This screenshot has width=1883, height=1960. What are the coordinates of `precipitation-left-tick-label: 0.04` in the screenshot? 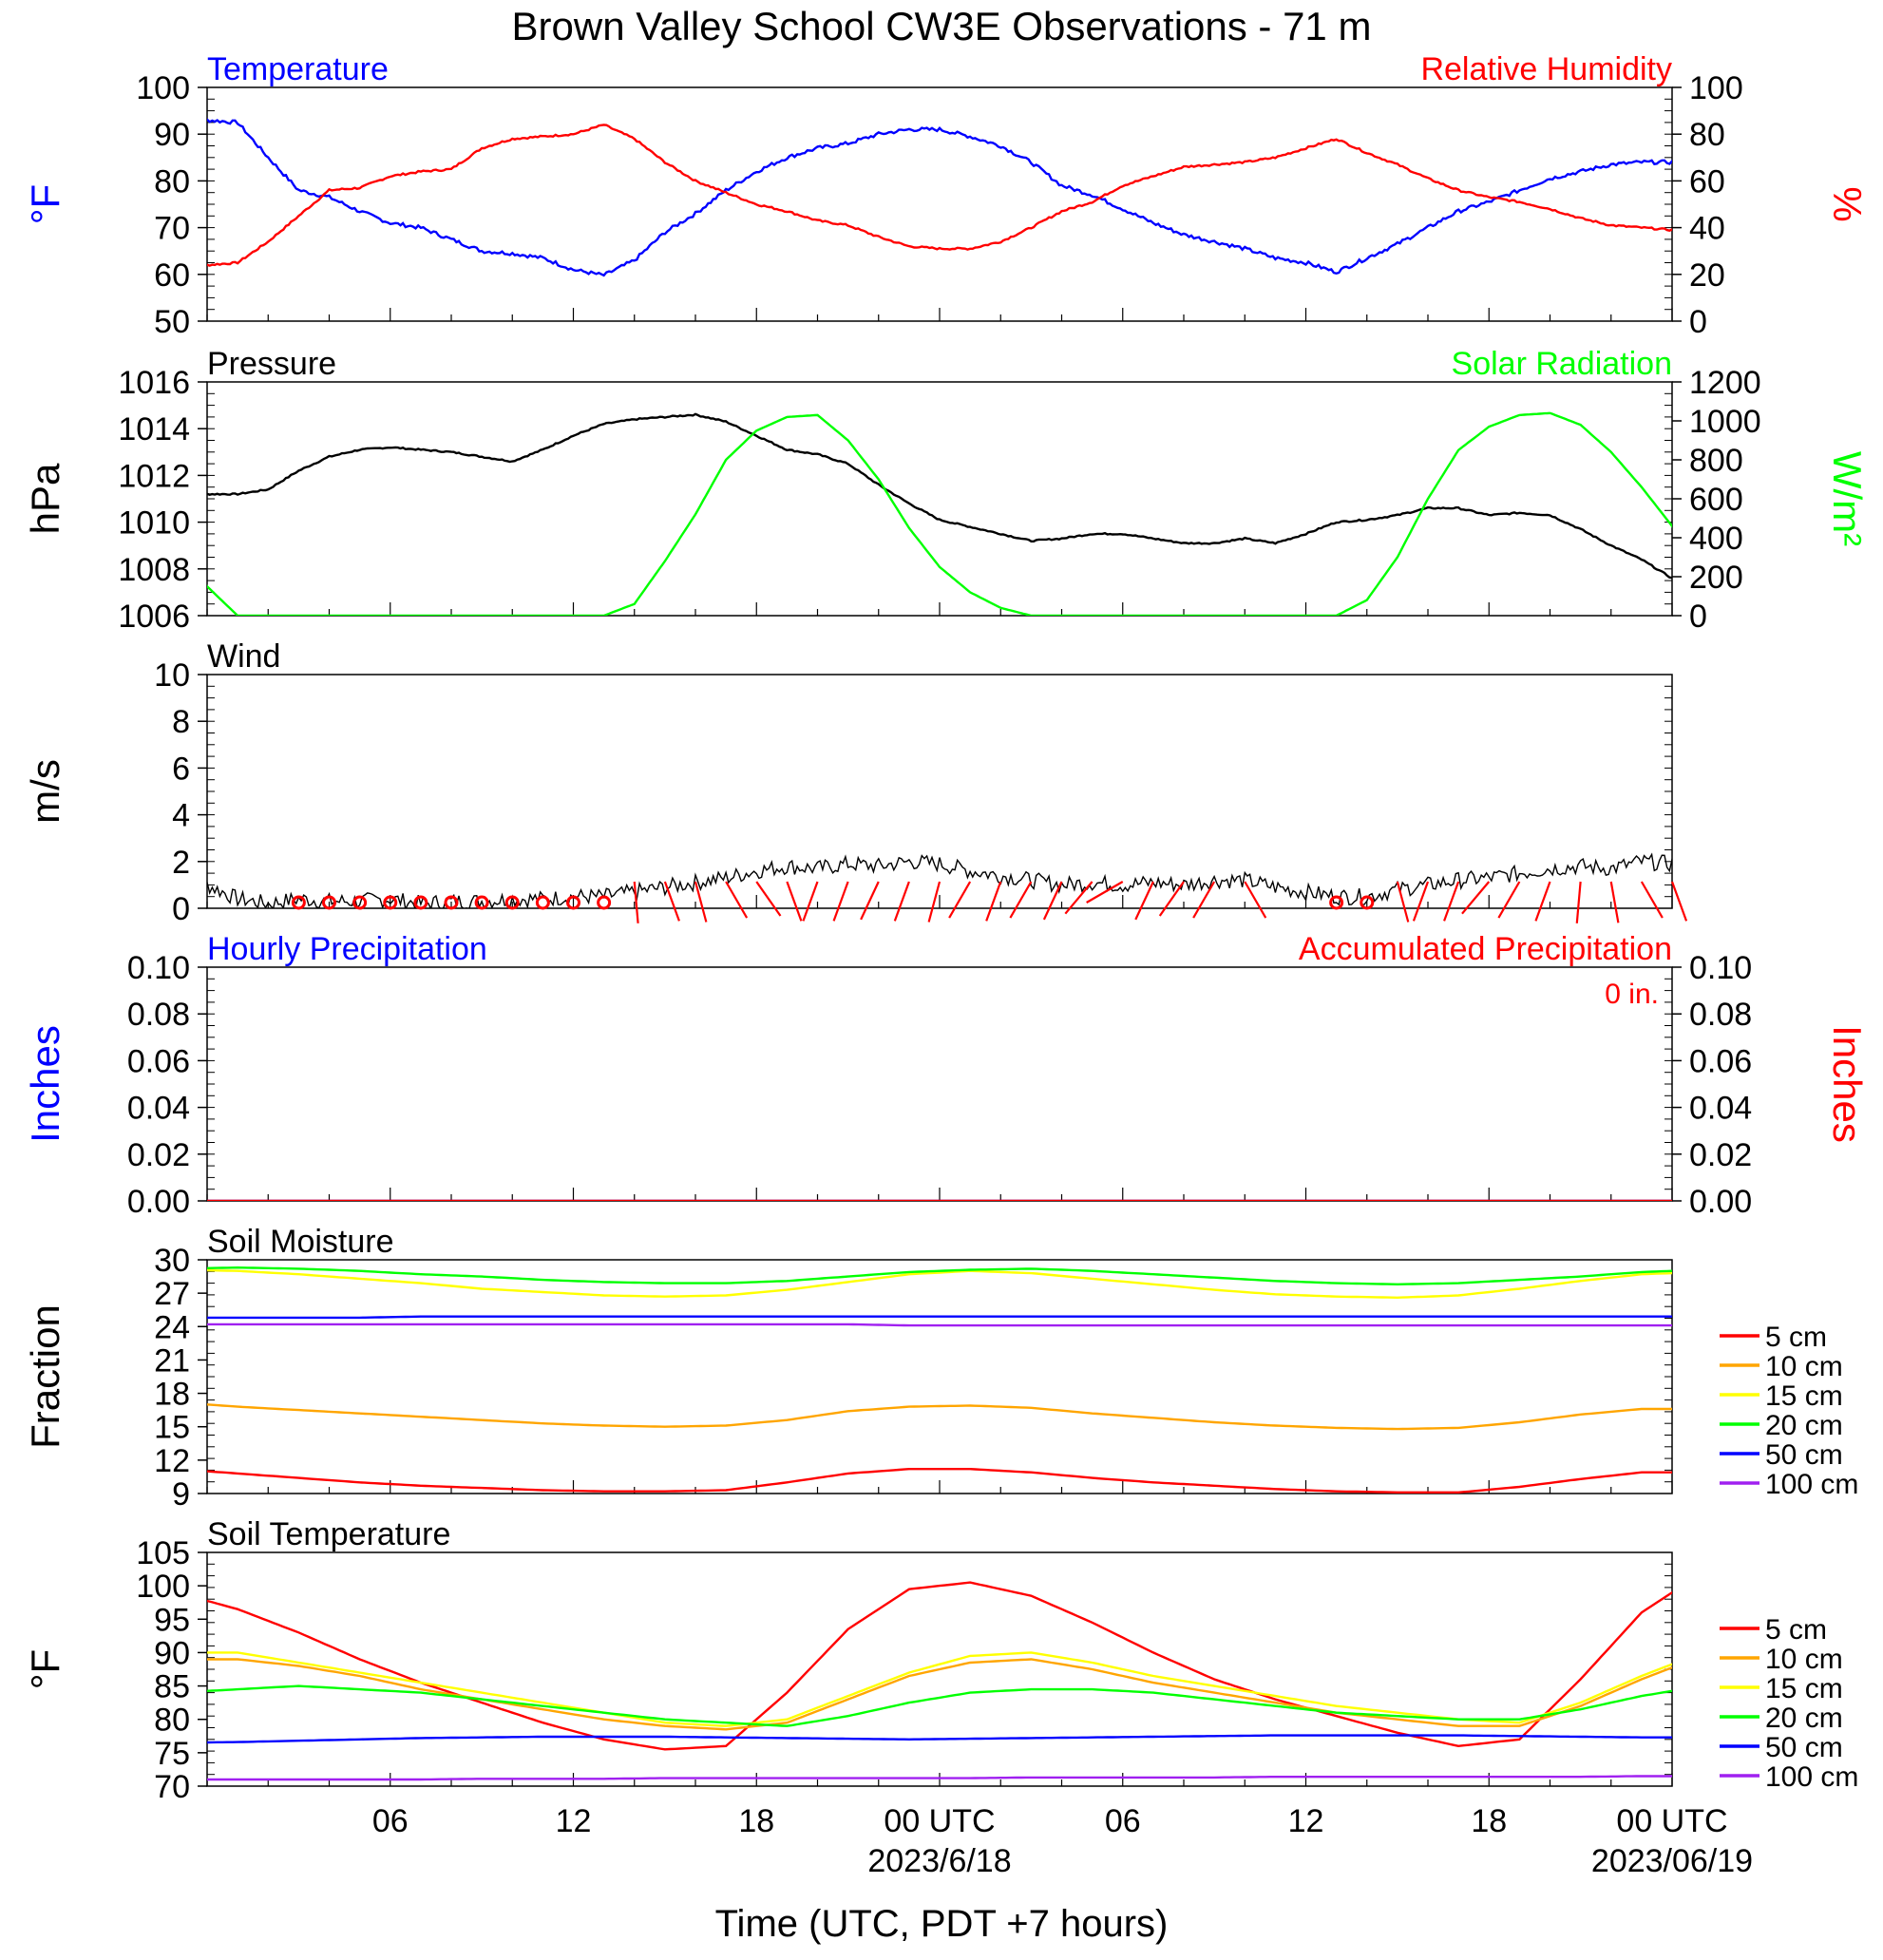 It's located at (158, 1109).